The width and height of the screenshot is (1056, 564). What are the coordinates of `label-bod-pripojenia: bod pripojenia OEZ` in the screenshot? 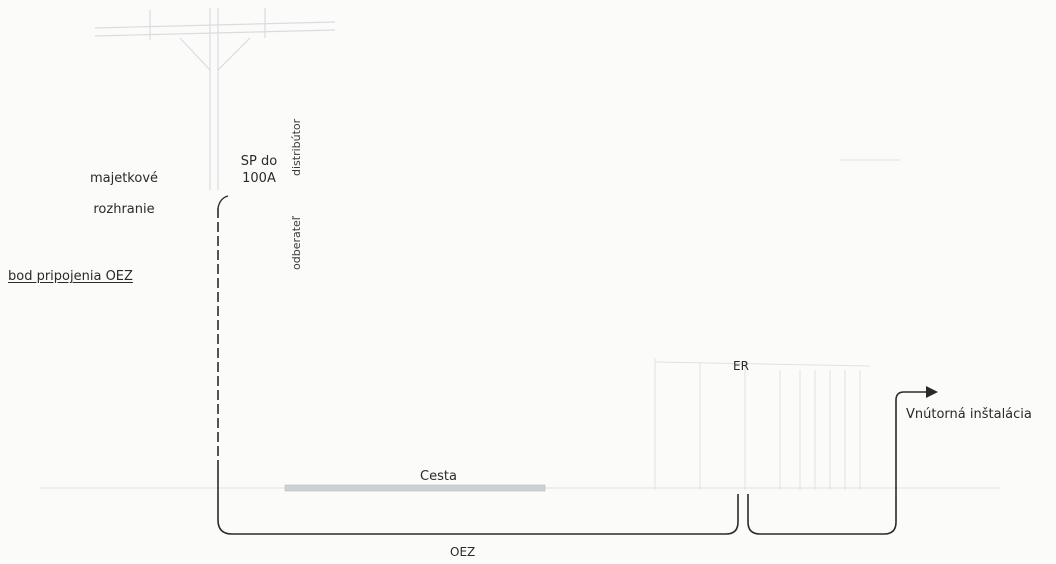 It's located at (70, 276).